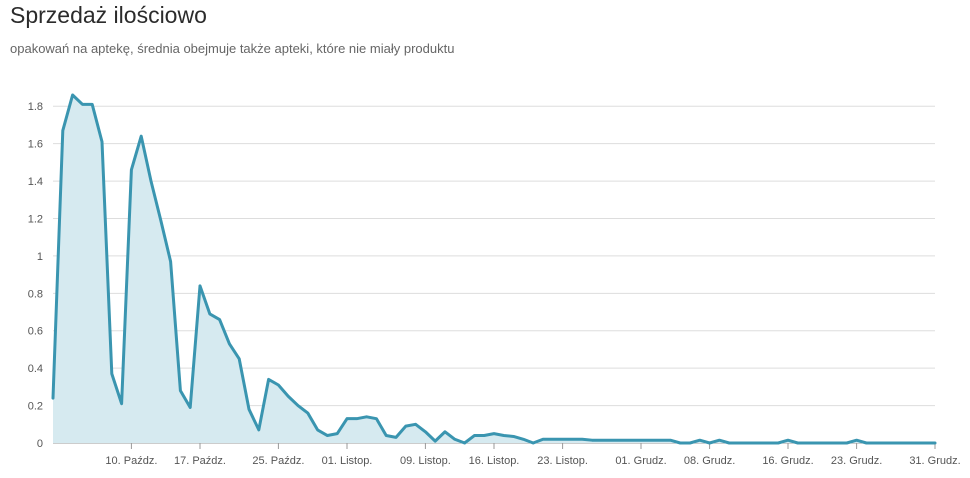 The width and height of the screenshot is (970, 478). What do you see at coordinates (425, 461) in the screenshot?
I see `x-tick-label: 09. Listop.` at bounding box center [425, 461].